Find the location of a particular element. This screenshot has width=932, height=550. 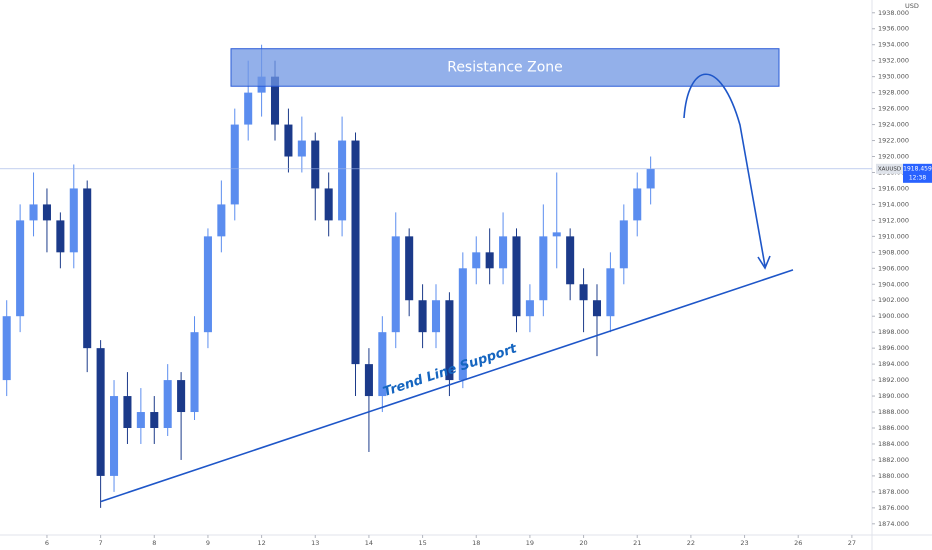

y-tick-label: 1908.000 is located at coordinates (893, 252).